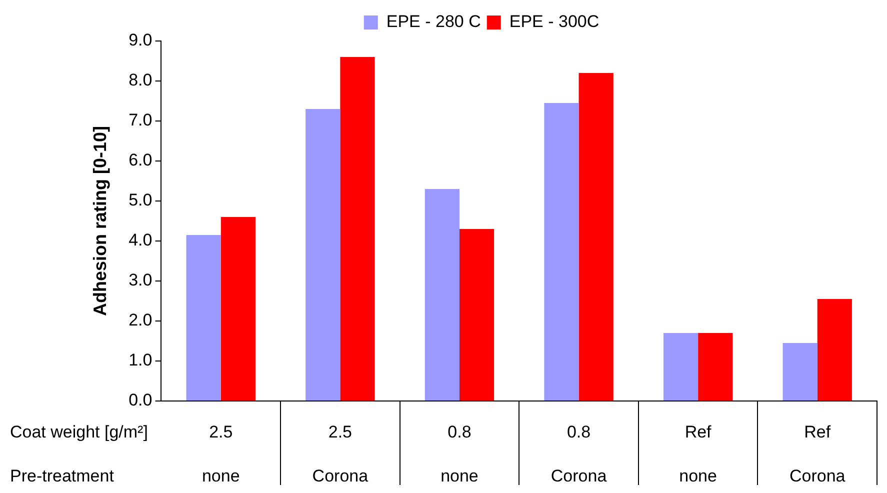  Describe the element at coordinates (140, 400) in the screenshot. I see `y-tick-label: 0.0` at that location.